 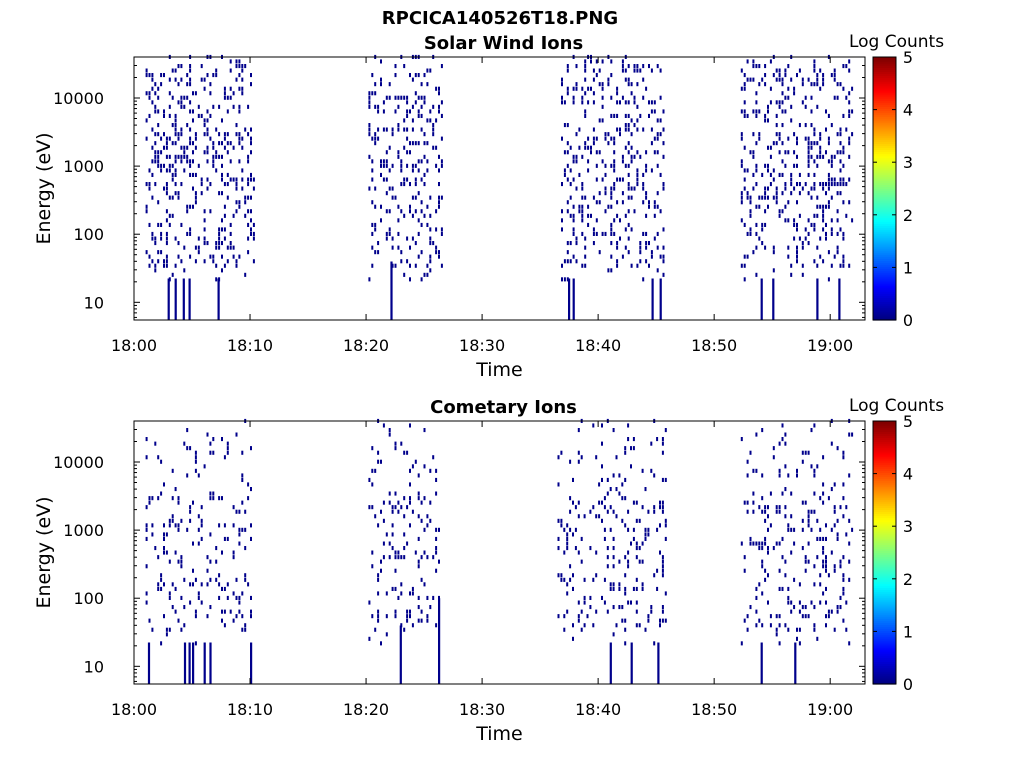 What do you see at coordinates (714, 345) in the screenshot?
I see `x-tick-label: 18:50` at bounding box center [714, 345].